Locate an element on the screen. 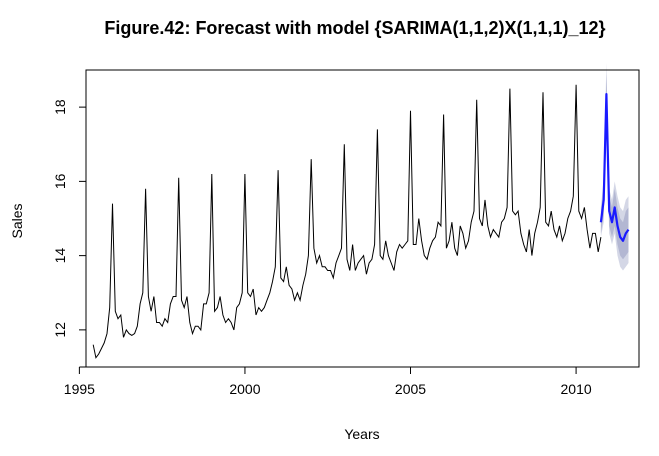 The height and width of the screenshot is (456, 659). prediction-intervals is located at coordinates (614, 166).